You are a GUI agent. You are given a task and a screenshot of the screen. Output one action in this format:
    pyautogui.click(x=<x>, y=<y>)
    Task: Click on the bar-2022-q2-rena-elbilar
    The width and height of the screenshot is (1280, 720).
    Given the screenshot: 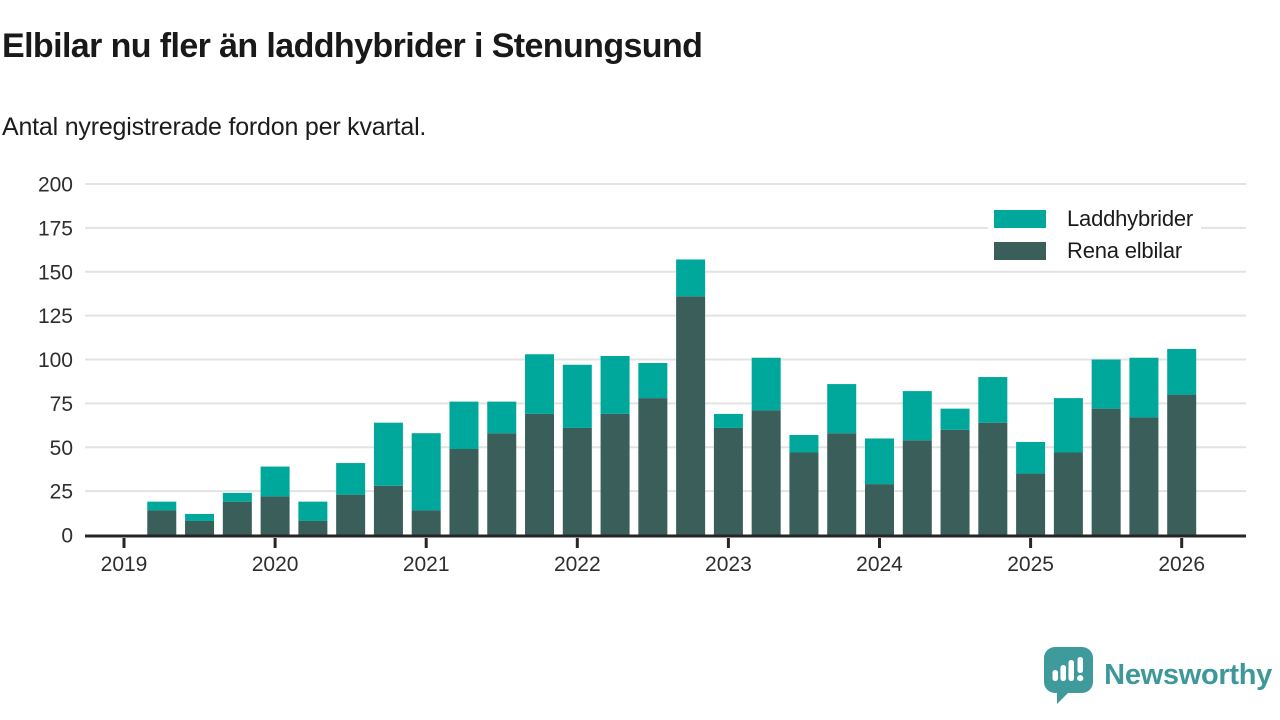 What is the action you would take?
    pyautogui.click(x=615, y=474)
    